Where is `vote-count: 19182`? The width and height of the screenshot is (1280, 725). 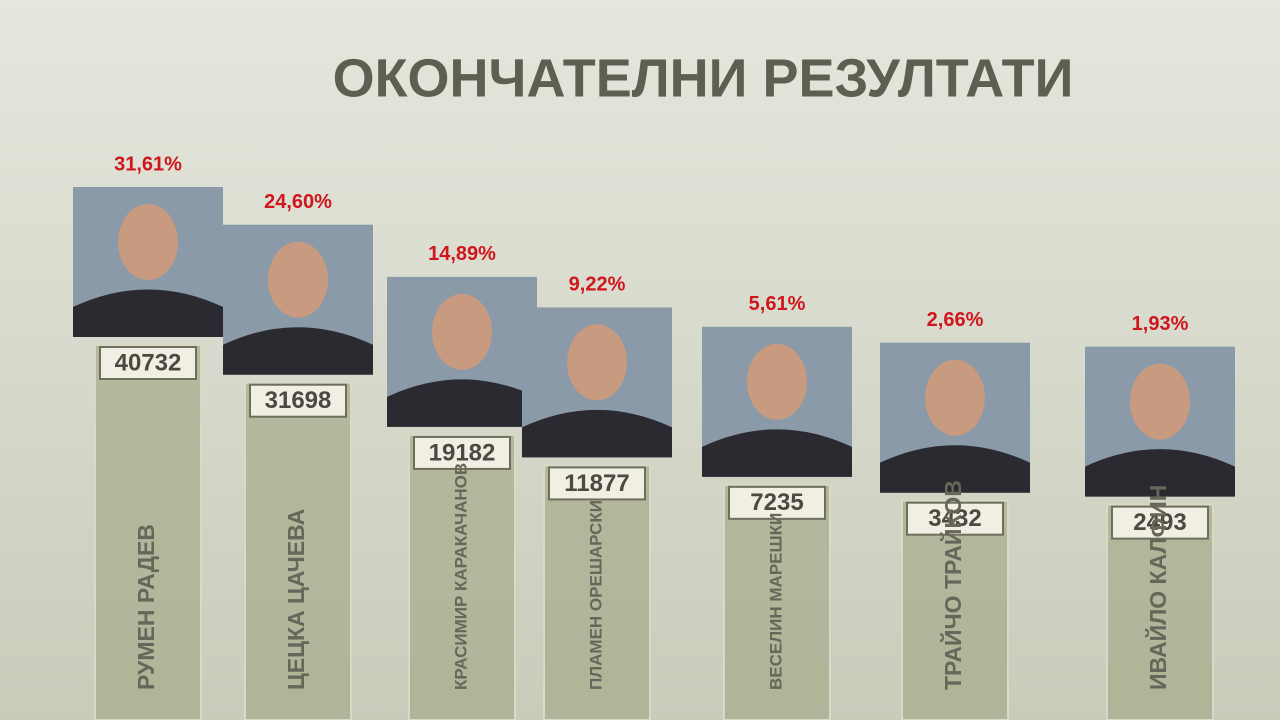 vote-count: 19182 is located at coordinates (462, 452).